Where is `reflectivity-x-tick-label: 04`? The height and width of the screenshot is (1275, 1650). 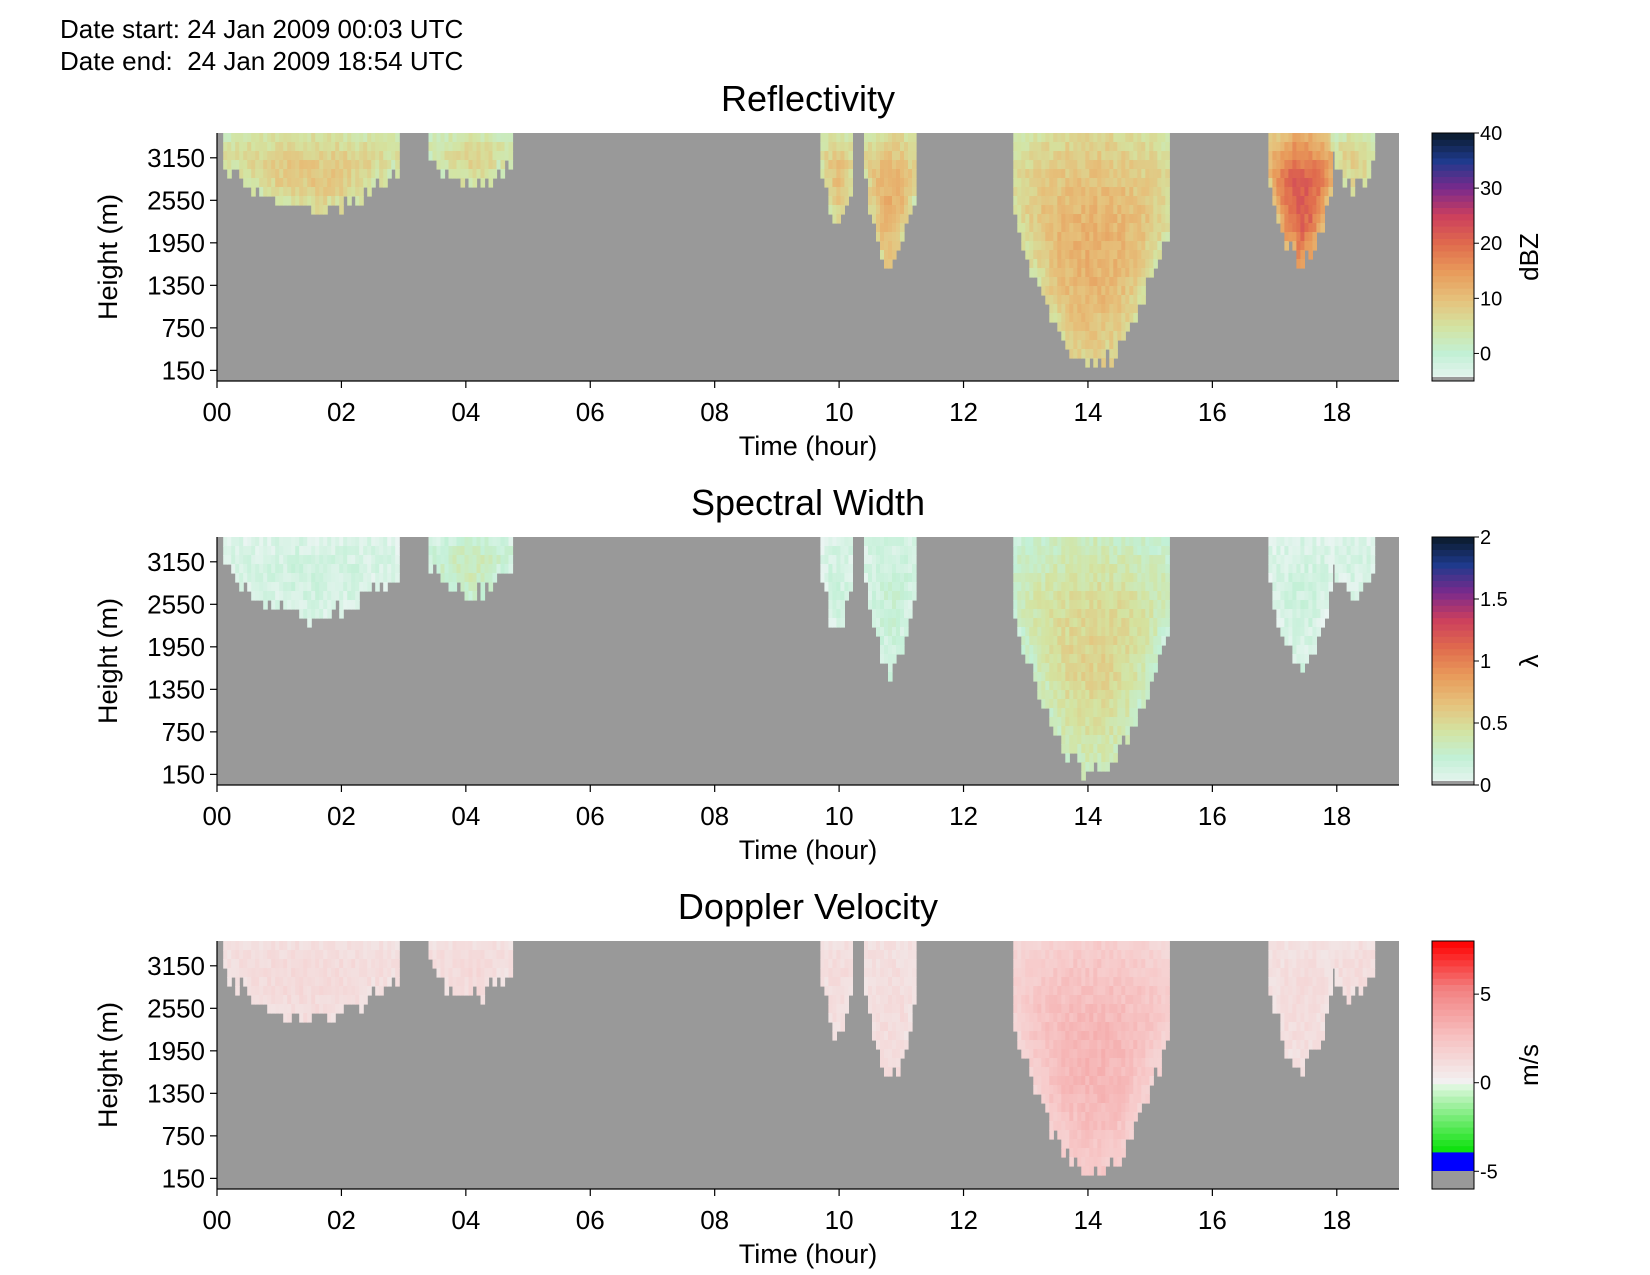 reflectivity-x-tick-label: 04 is located at coordinates (465, 412).